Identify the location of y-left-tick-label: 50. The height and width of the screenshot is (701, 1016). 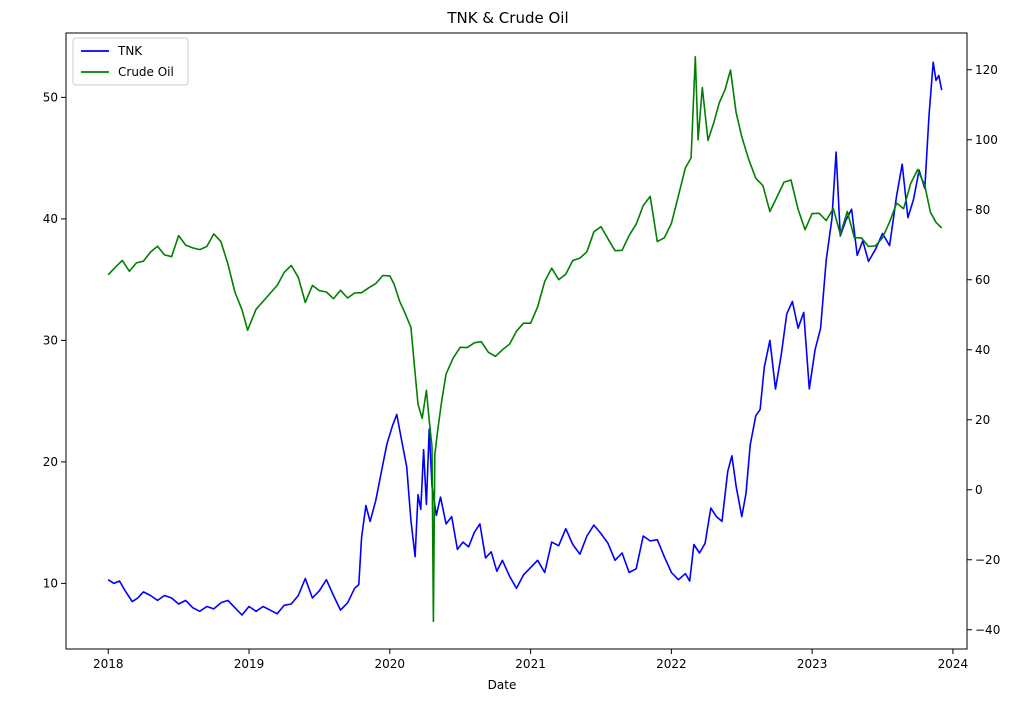
(50, 97).